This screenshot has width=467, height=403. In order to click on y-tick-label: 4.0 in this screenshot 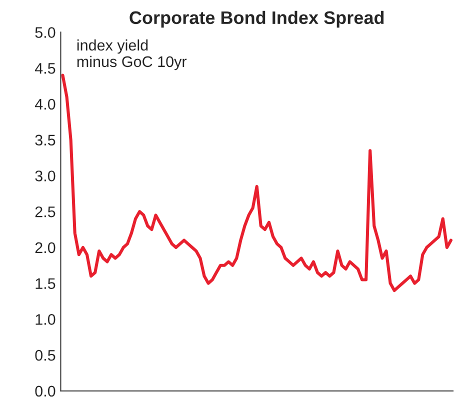, I will do `click(45, 104)`.